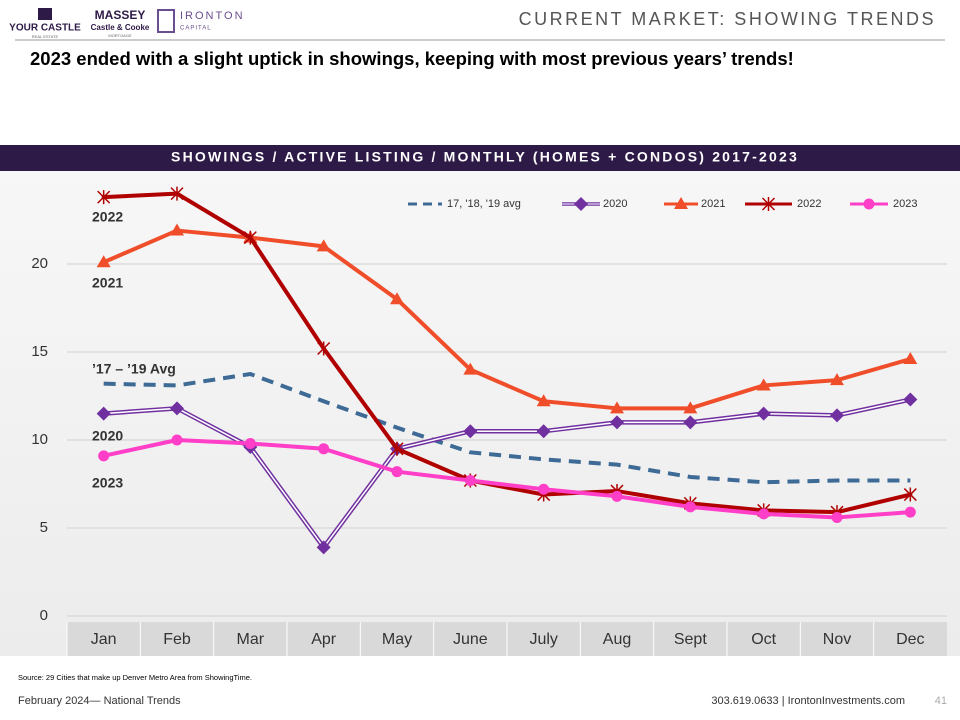 The image size is (960, 720). I want to click on x-tick-label: Aug, so click(617, 639).